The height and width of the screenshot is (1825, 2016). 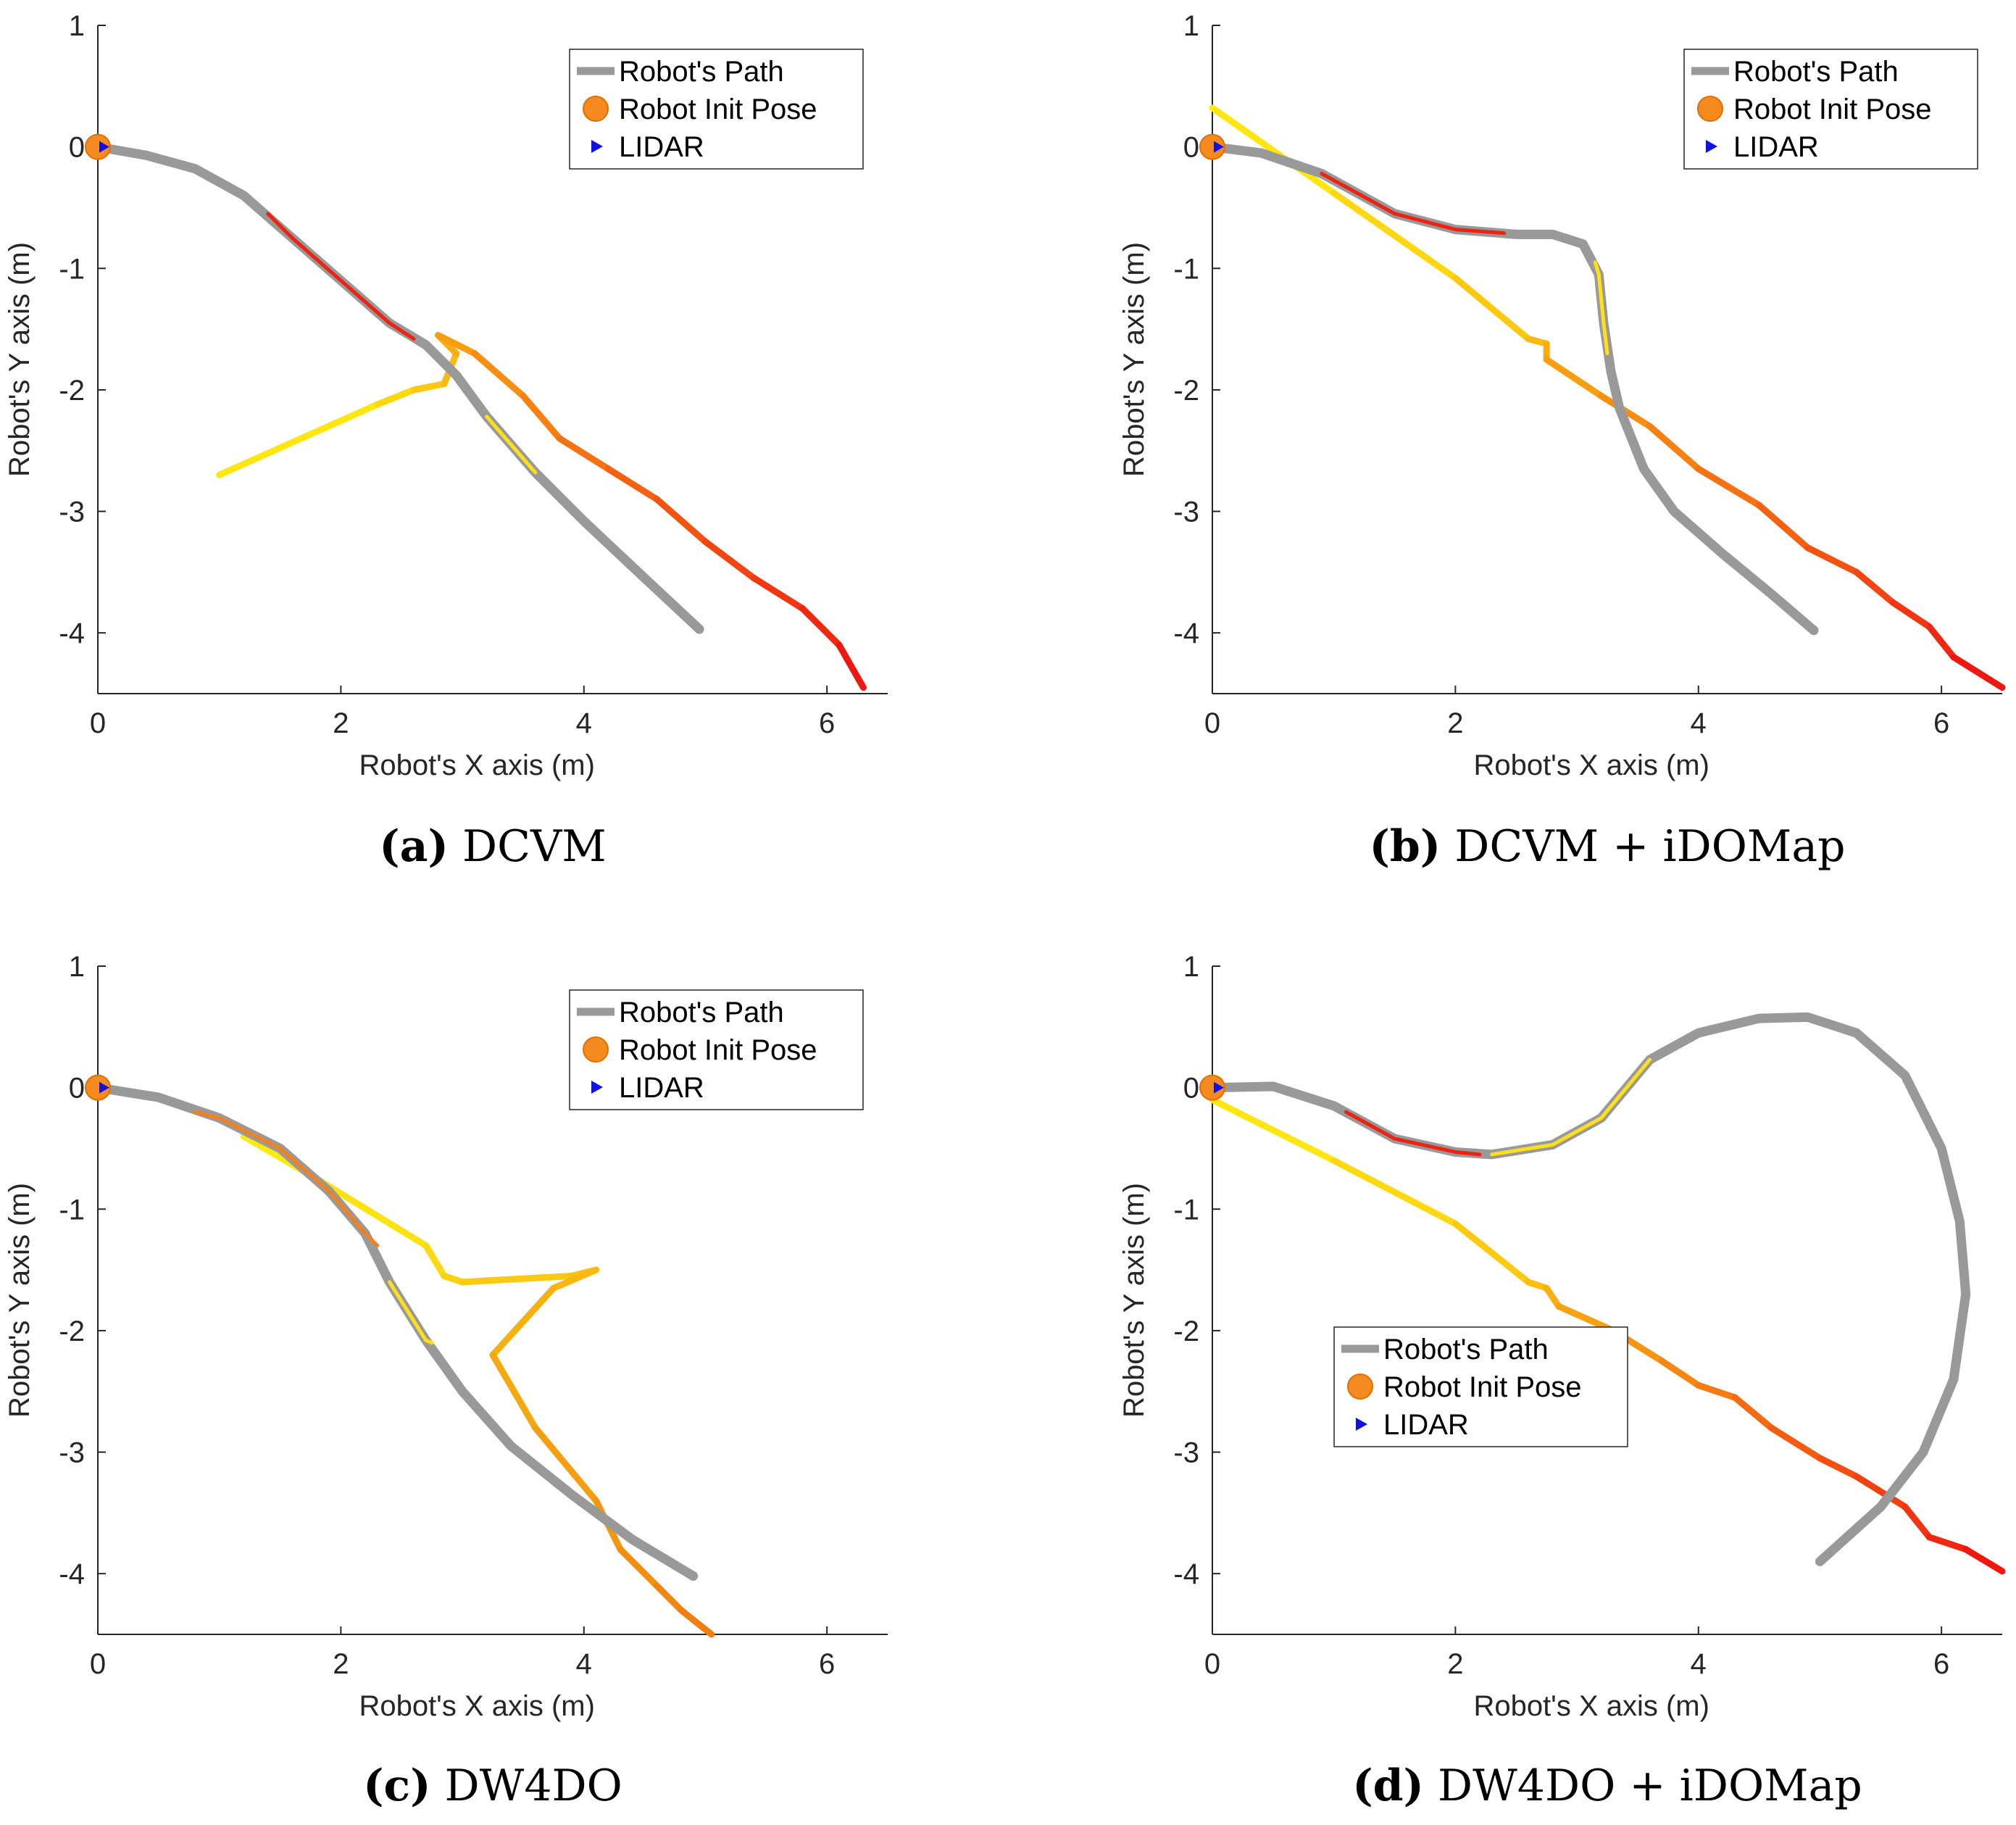 What do you see at coordinates (526, 1785) in the screenshot?
I see `caption-text: DW4DO` at bounding box center [526, 1785].